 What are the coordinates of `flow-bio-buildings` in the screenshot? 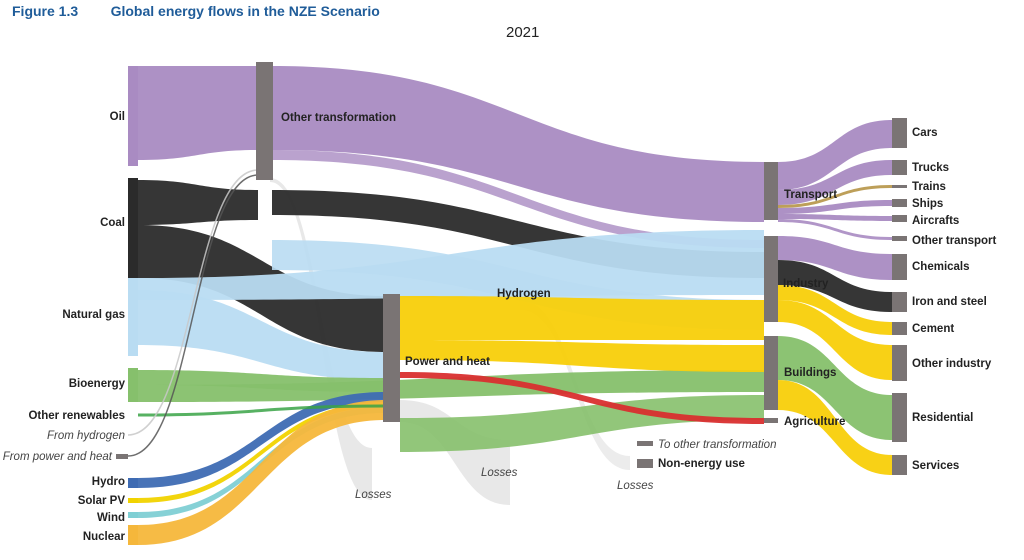 It's located at (451, 386).